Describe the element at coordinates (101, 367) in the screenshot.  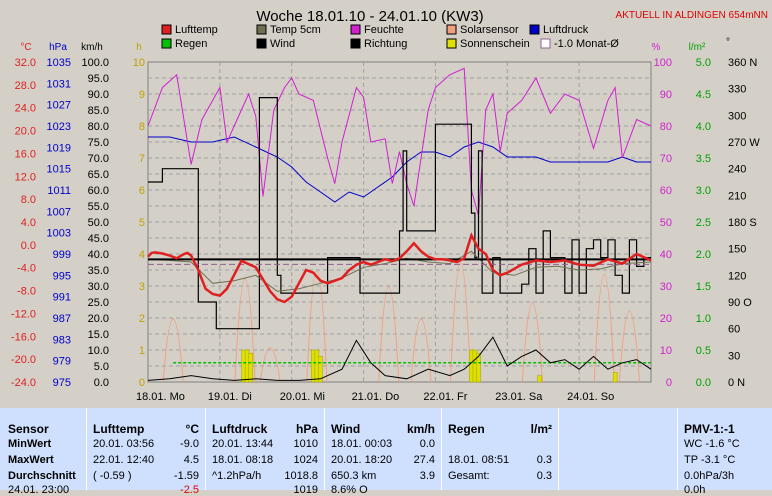
I see `tick-label-wind: 5.0` at that location.